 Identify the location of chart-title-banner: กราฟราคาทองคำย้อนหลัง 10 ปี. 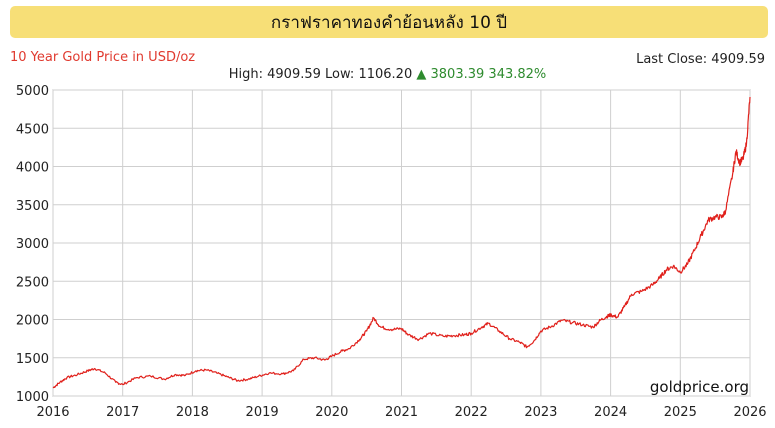
(389, 22).